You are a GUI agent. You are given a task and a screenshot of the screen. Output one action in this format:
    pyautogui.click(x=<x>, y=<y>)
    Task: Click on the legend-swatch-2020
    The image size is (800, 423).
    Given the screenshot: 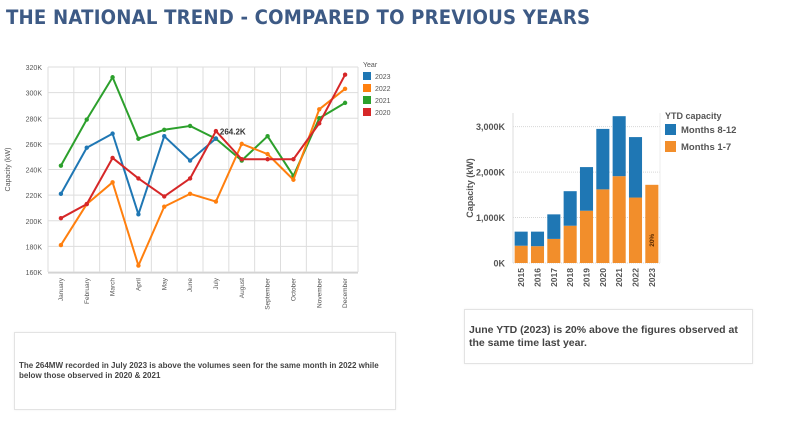 What is the action you would take?
    pyautogui.click(x=367, y=112)
    